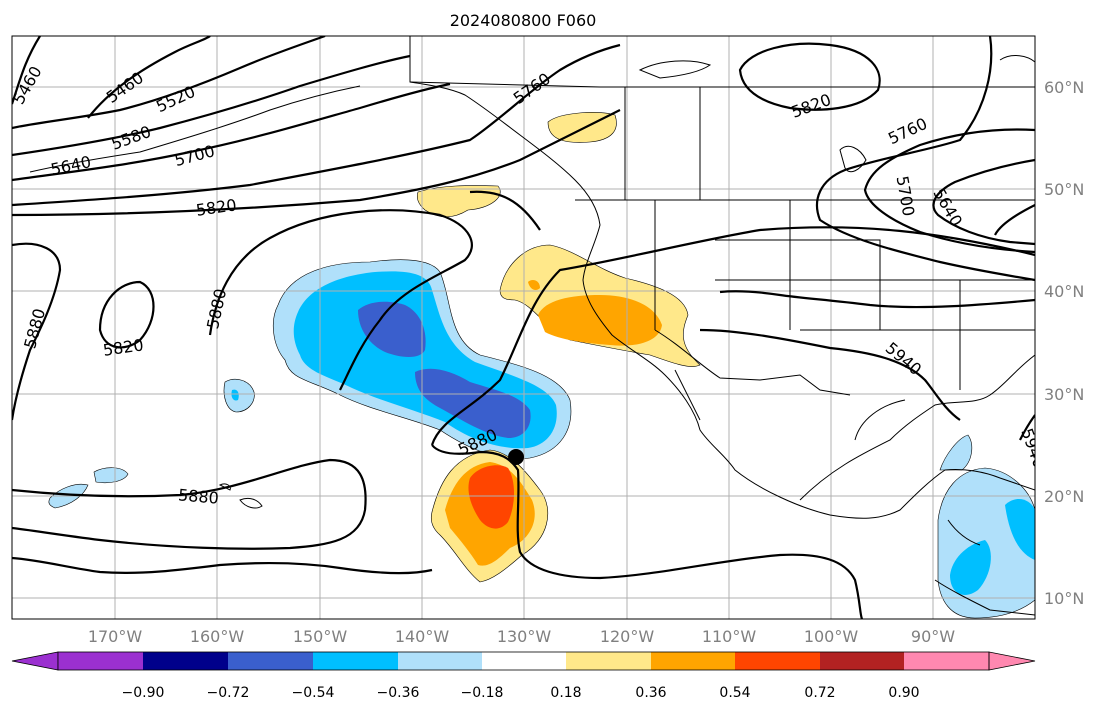 This screenshot has height=712, width=1105. Describe the element at coordinates (729, 636) in the screenshot. I see `lon-label: 110°W` at that location.